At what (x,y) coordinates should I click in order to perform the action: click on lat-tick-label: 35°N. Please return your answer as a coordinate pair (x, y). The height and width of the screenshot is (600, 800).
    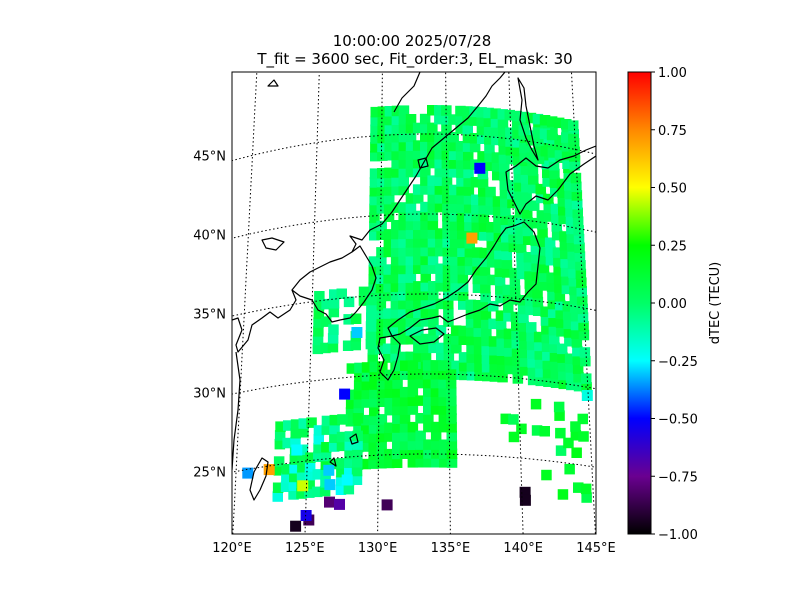
    Looking at the image, I should click on (209, 314).